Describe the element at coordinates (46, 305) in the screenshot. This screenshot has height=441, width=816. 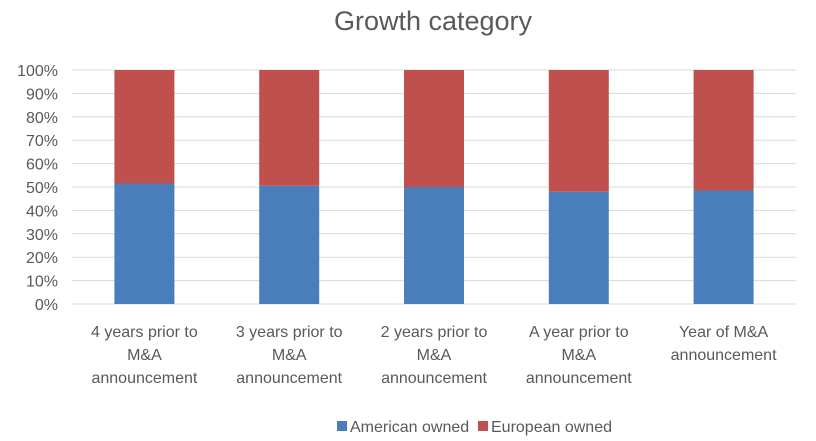
I see `y-tick-label: 0%` at that location.